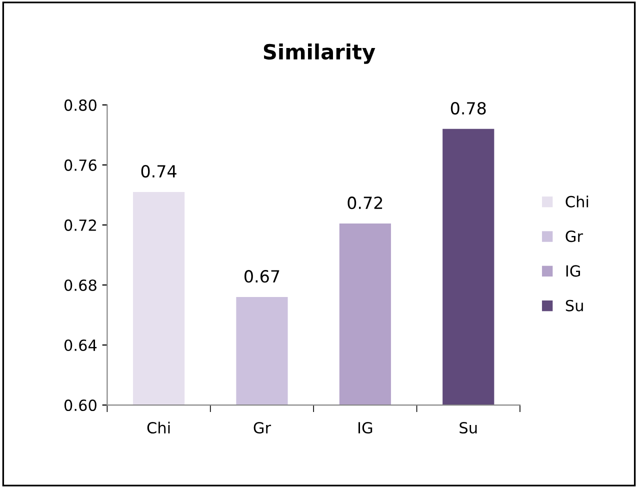 This screenshot has width=638, height=488. I want to click on y-tick-label: 0.64, so click(80, 345).